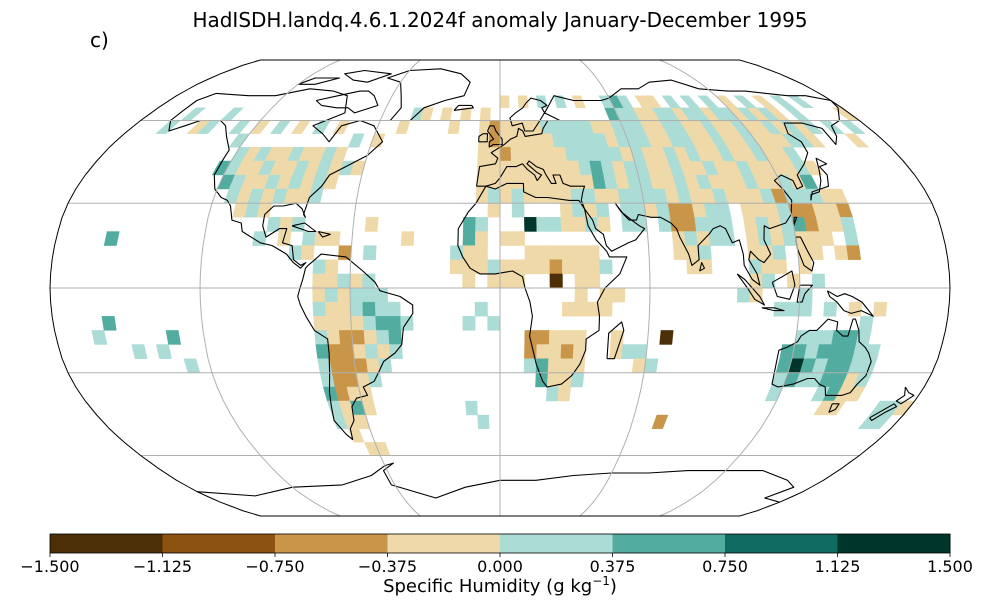  I want to click on colorbar-label-close: ), so click(613, 586).